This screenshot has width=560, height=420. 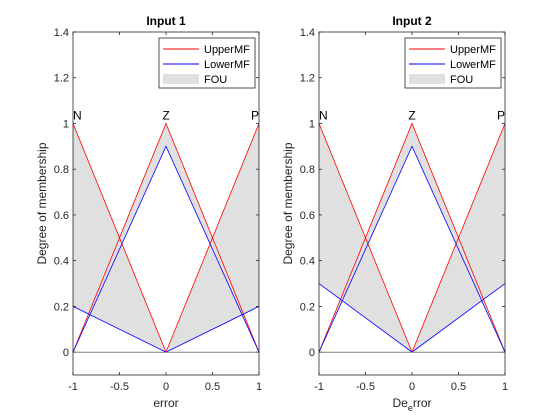 What do you see at coordinates (422, 403) in the screenshot?
I see `x-axis-label-rest: rror` at bounding box center [422, 403].